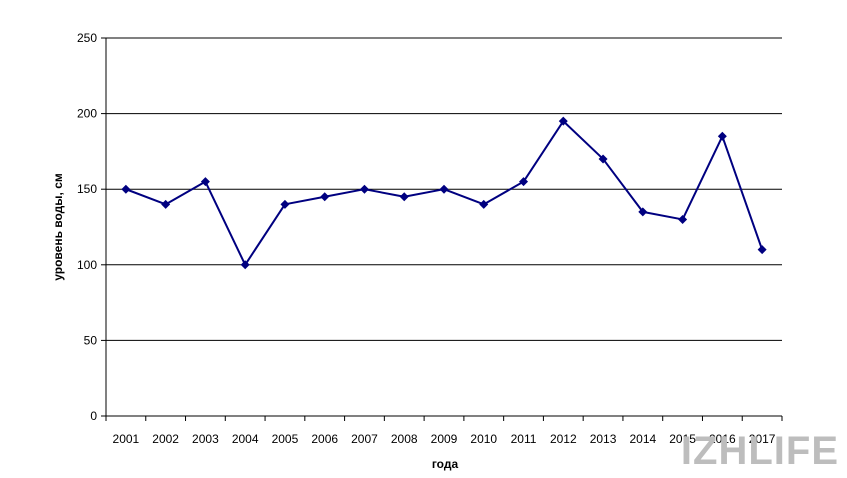 This screenshot has width=847, height=478. I want to click on x-tick-label: 2006, so click(324, 439).